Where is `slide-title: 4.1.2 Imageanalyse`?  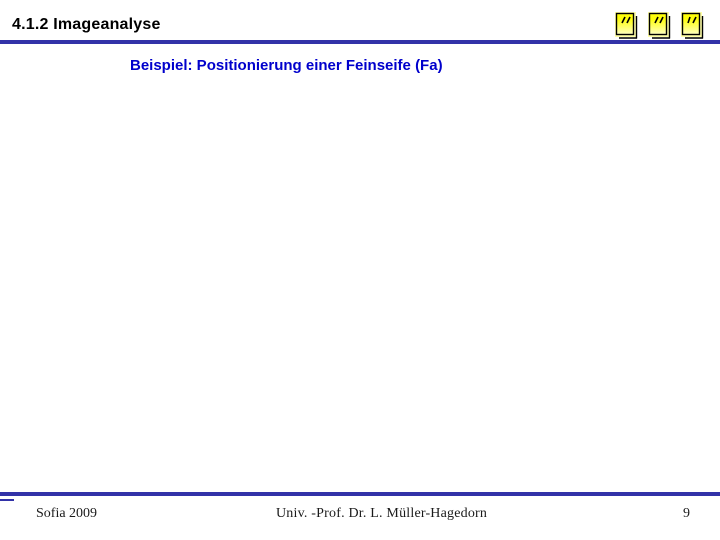 slide-title: 4.1.2 Imageanalyse is located at coordinates (86, 24).